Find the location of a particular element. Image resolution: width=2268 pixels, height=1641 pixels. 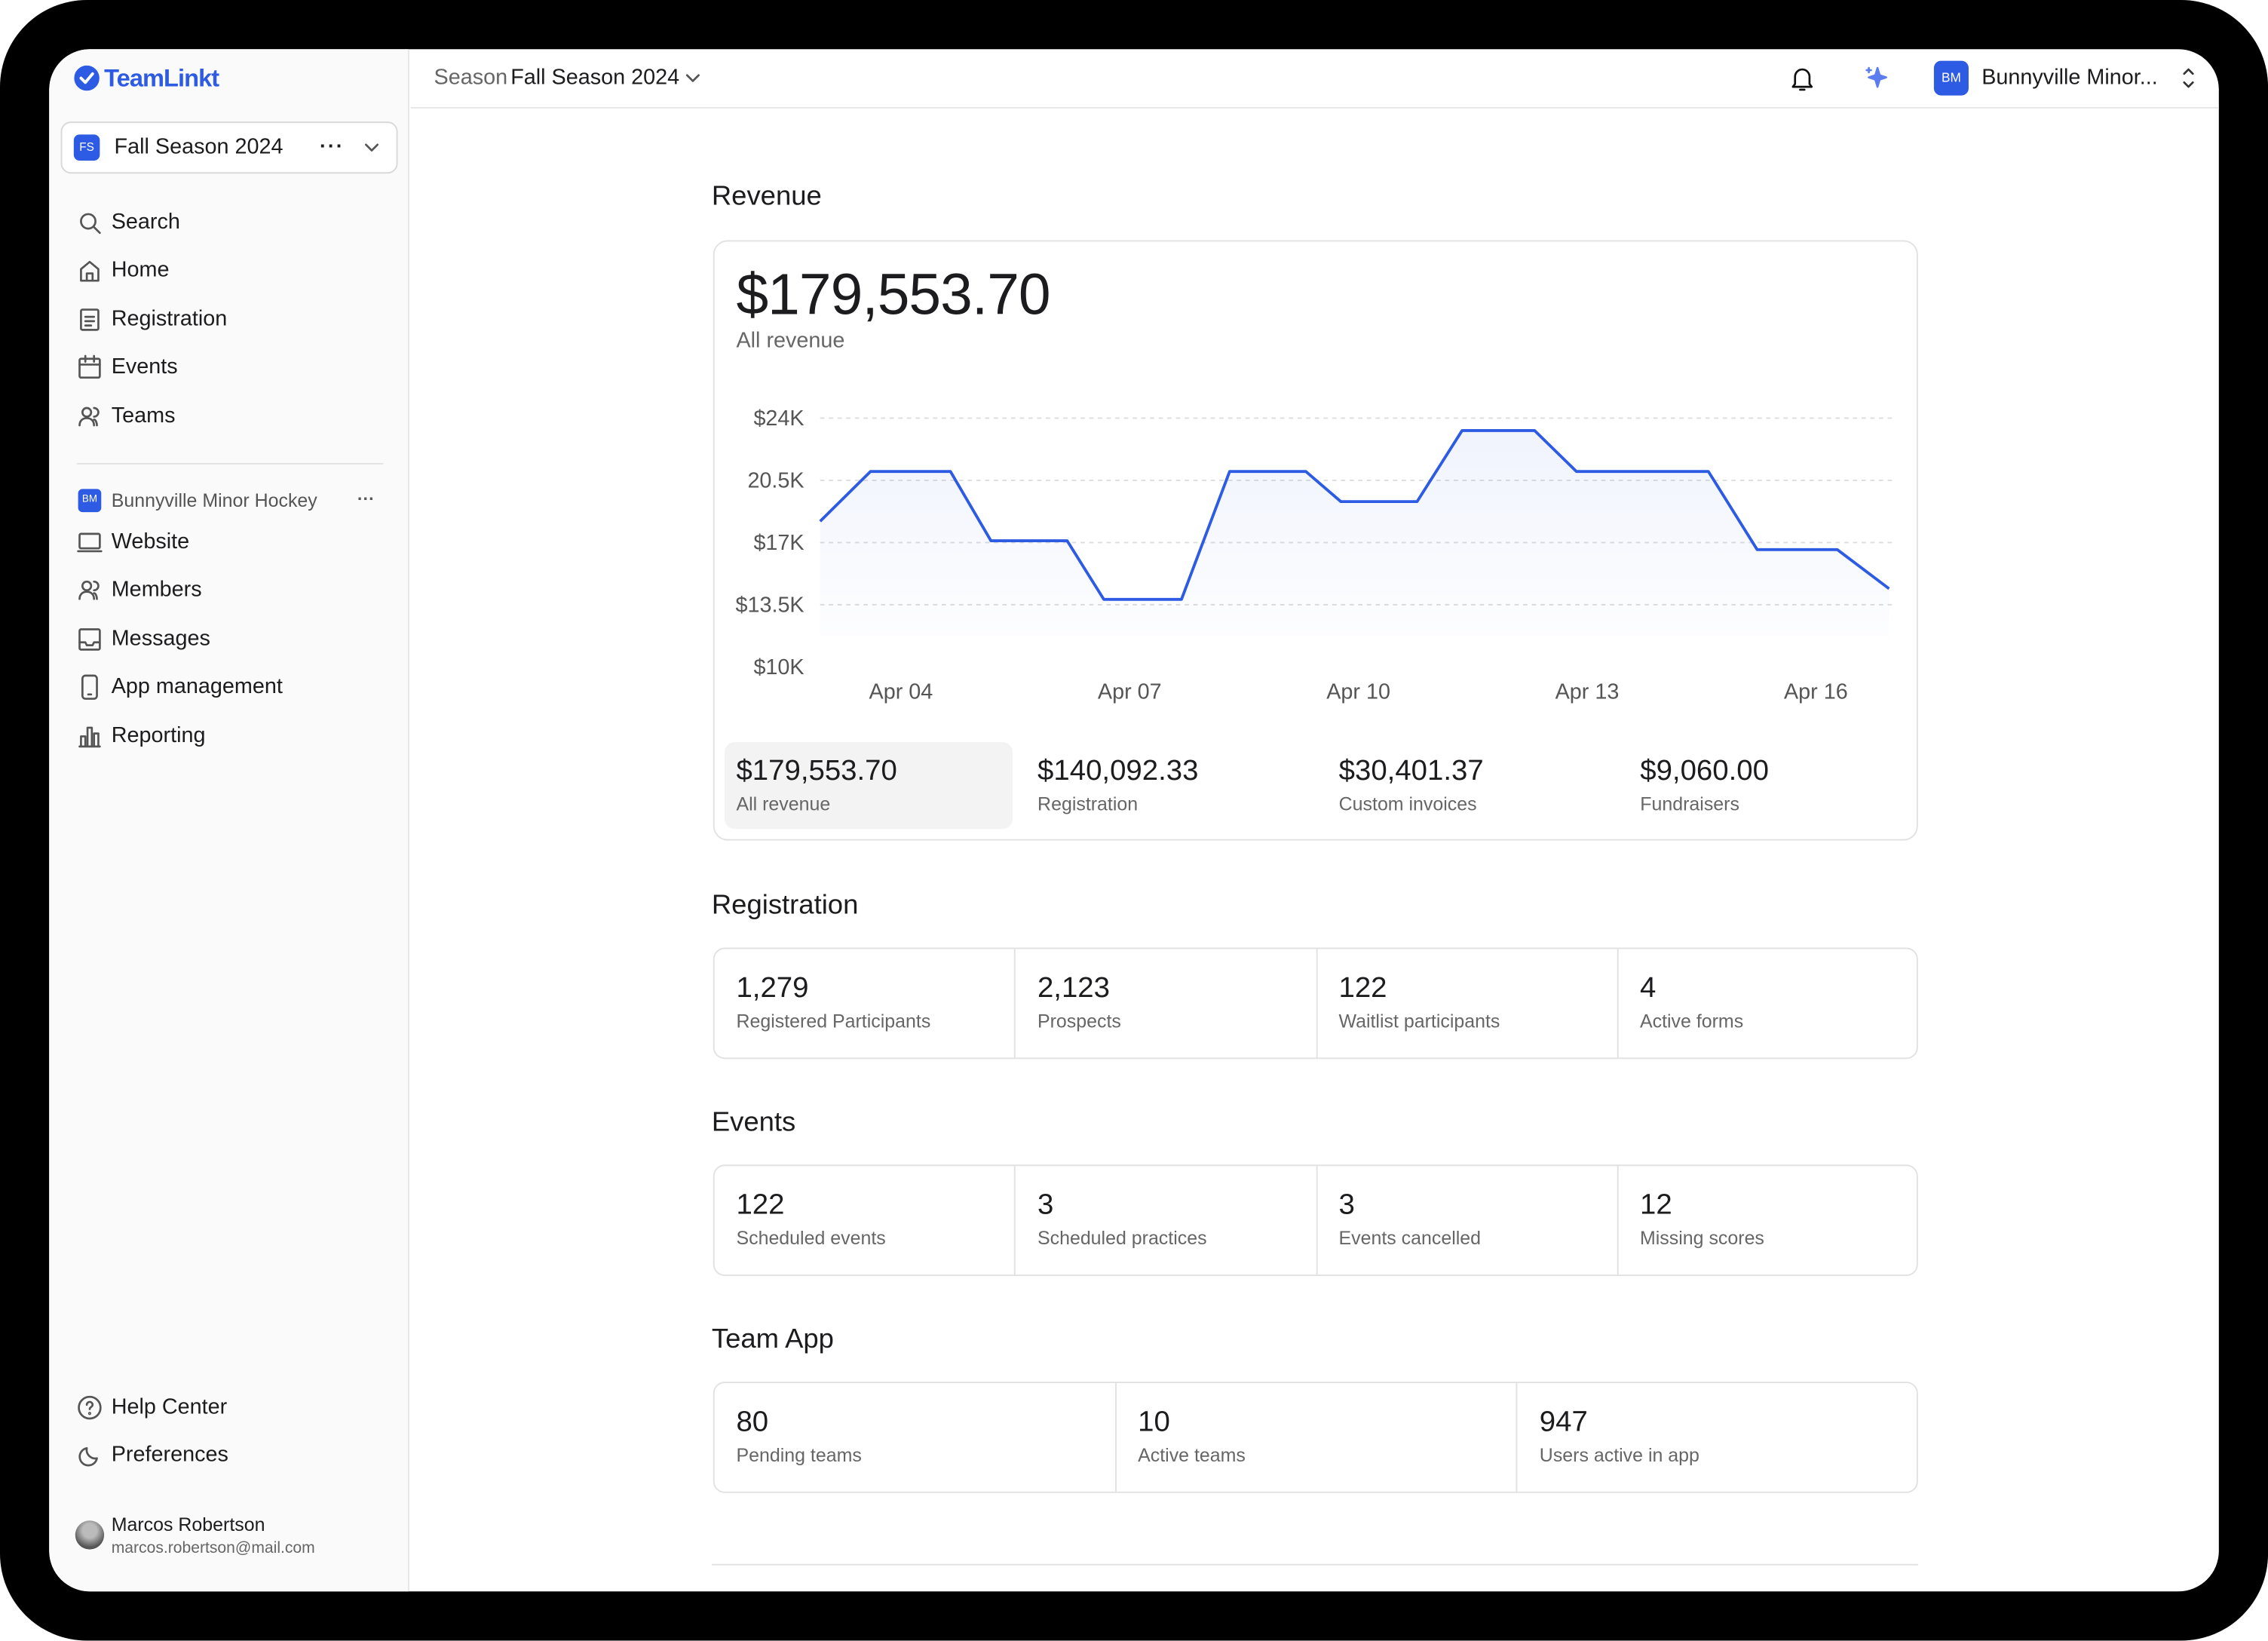

revenue-total: $179,553.70 is located at coordinates (893, 295).